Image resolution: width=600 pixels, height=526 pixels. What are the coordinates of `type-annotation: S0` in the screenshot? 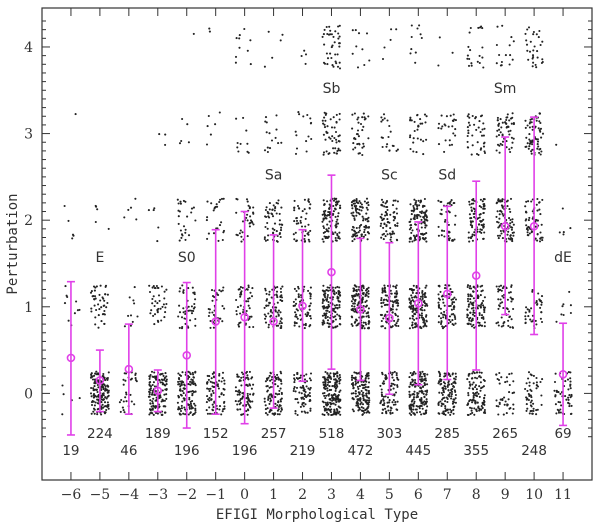 It's located at (187, 258).